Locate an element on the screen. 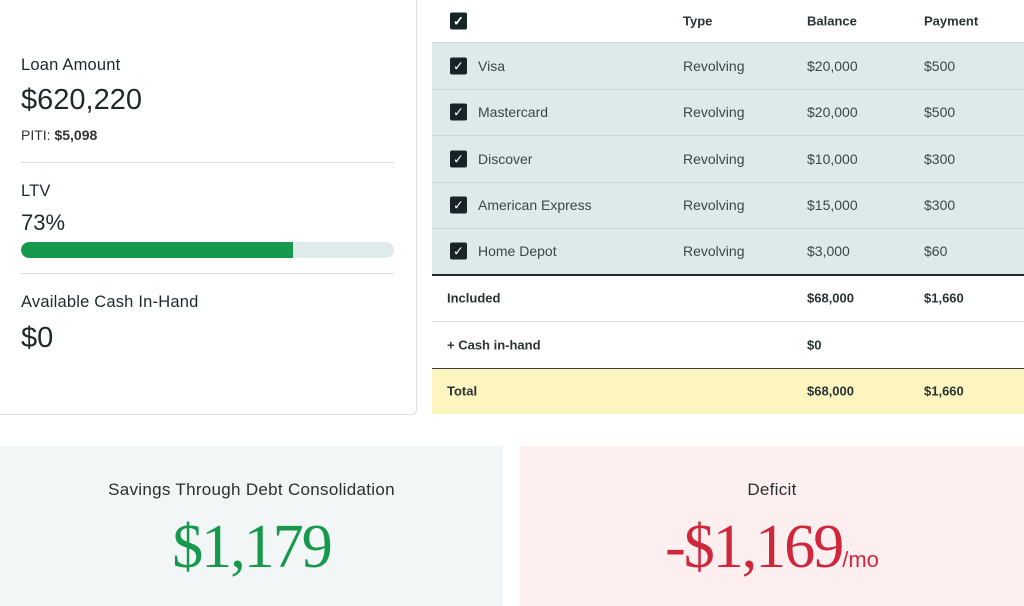 The height and width of the screenshot is (606, 1024). debt-name: American Express is located at coordinates (535, 205).